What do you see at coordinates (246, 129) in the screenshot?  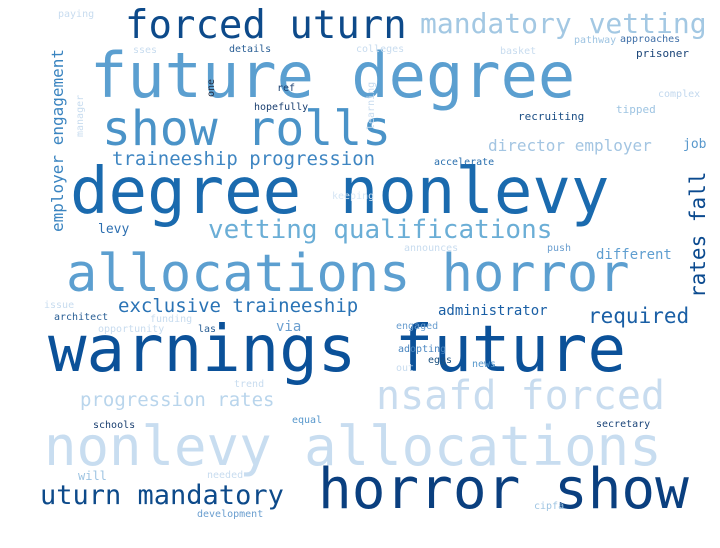 I see `word: show rolls` at bounding box center [246, 129].